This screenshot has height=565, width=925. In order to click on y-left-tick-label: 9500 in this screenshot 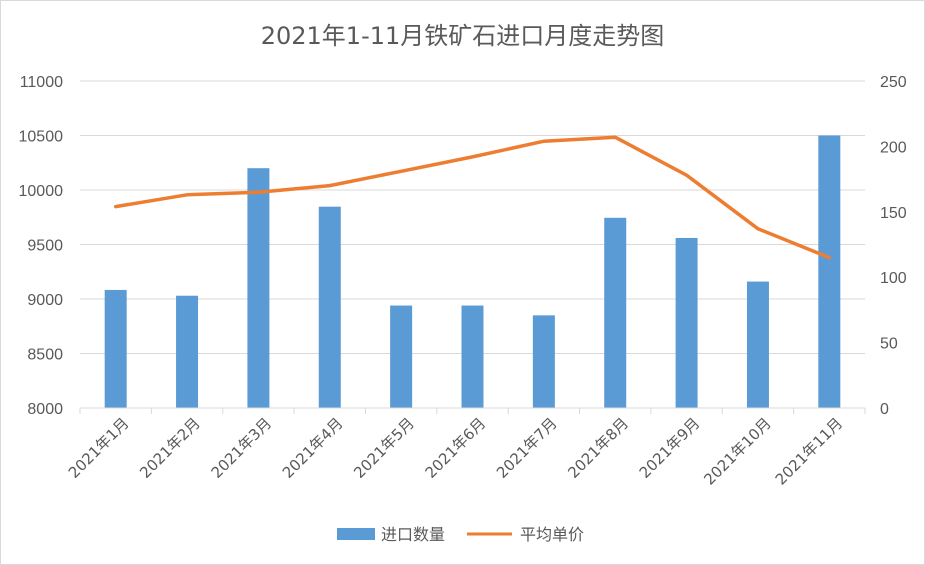, I will do `click(45, 246)`.